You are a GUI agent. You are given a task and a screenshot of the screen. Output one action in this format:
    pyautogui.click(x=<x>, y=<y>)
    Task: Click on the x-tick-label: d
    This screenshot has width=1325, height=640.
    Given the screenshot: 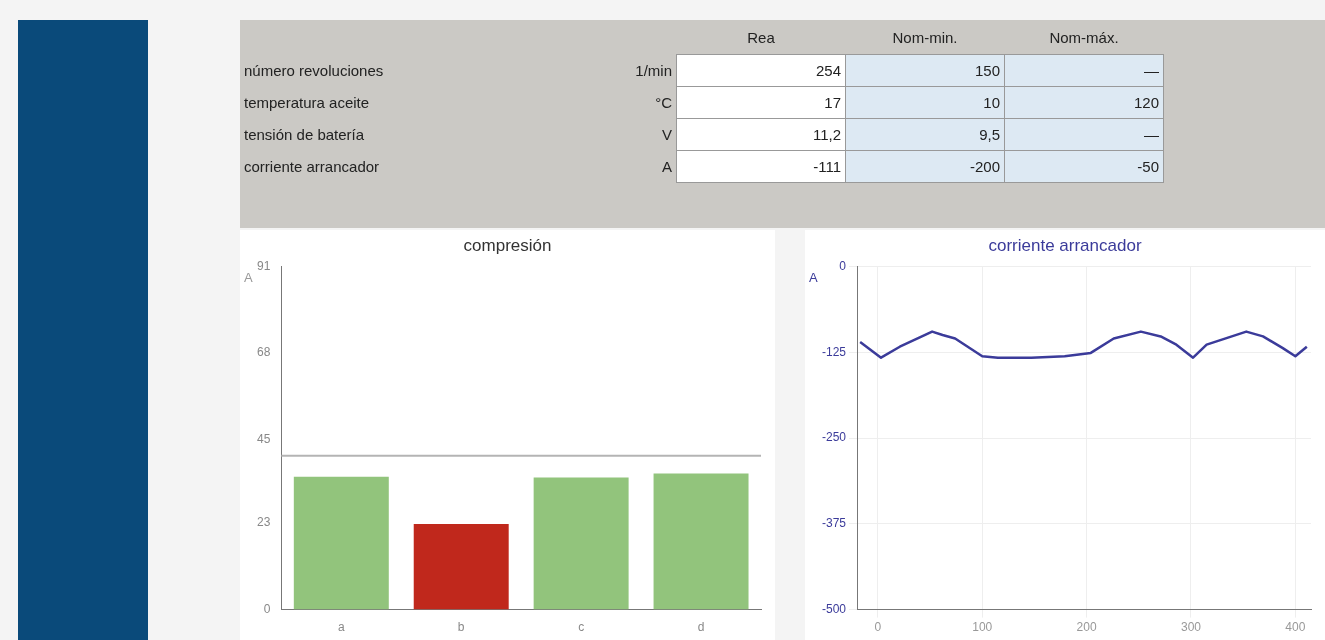 What is the action you would take?
    pyautogui.click(x=701, y=627)
    